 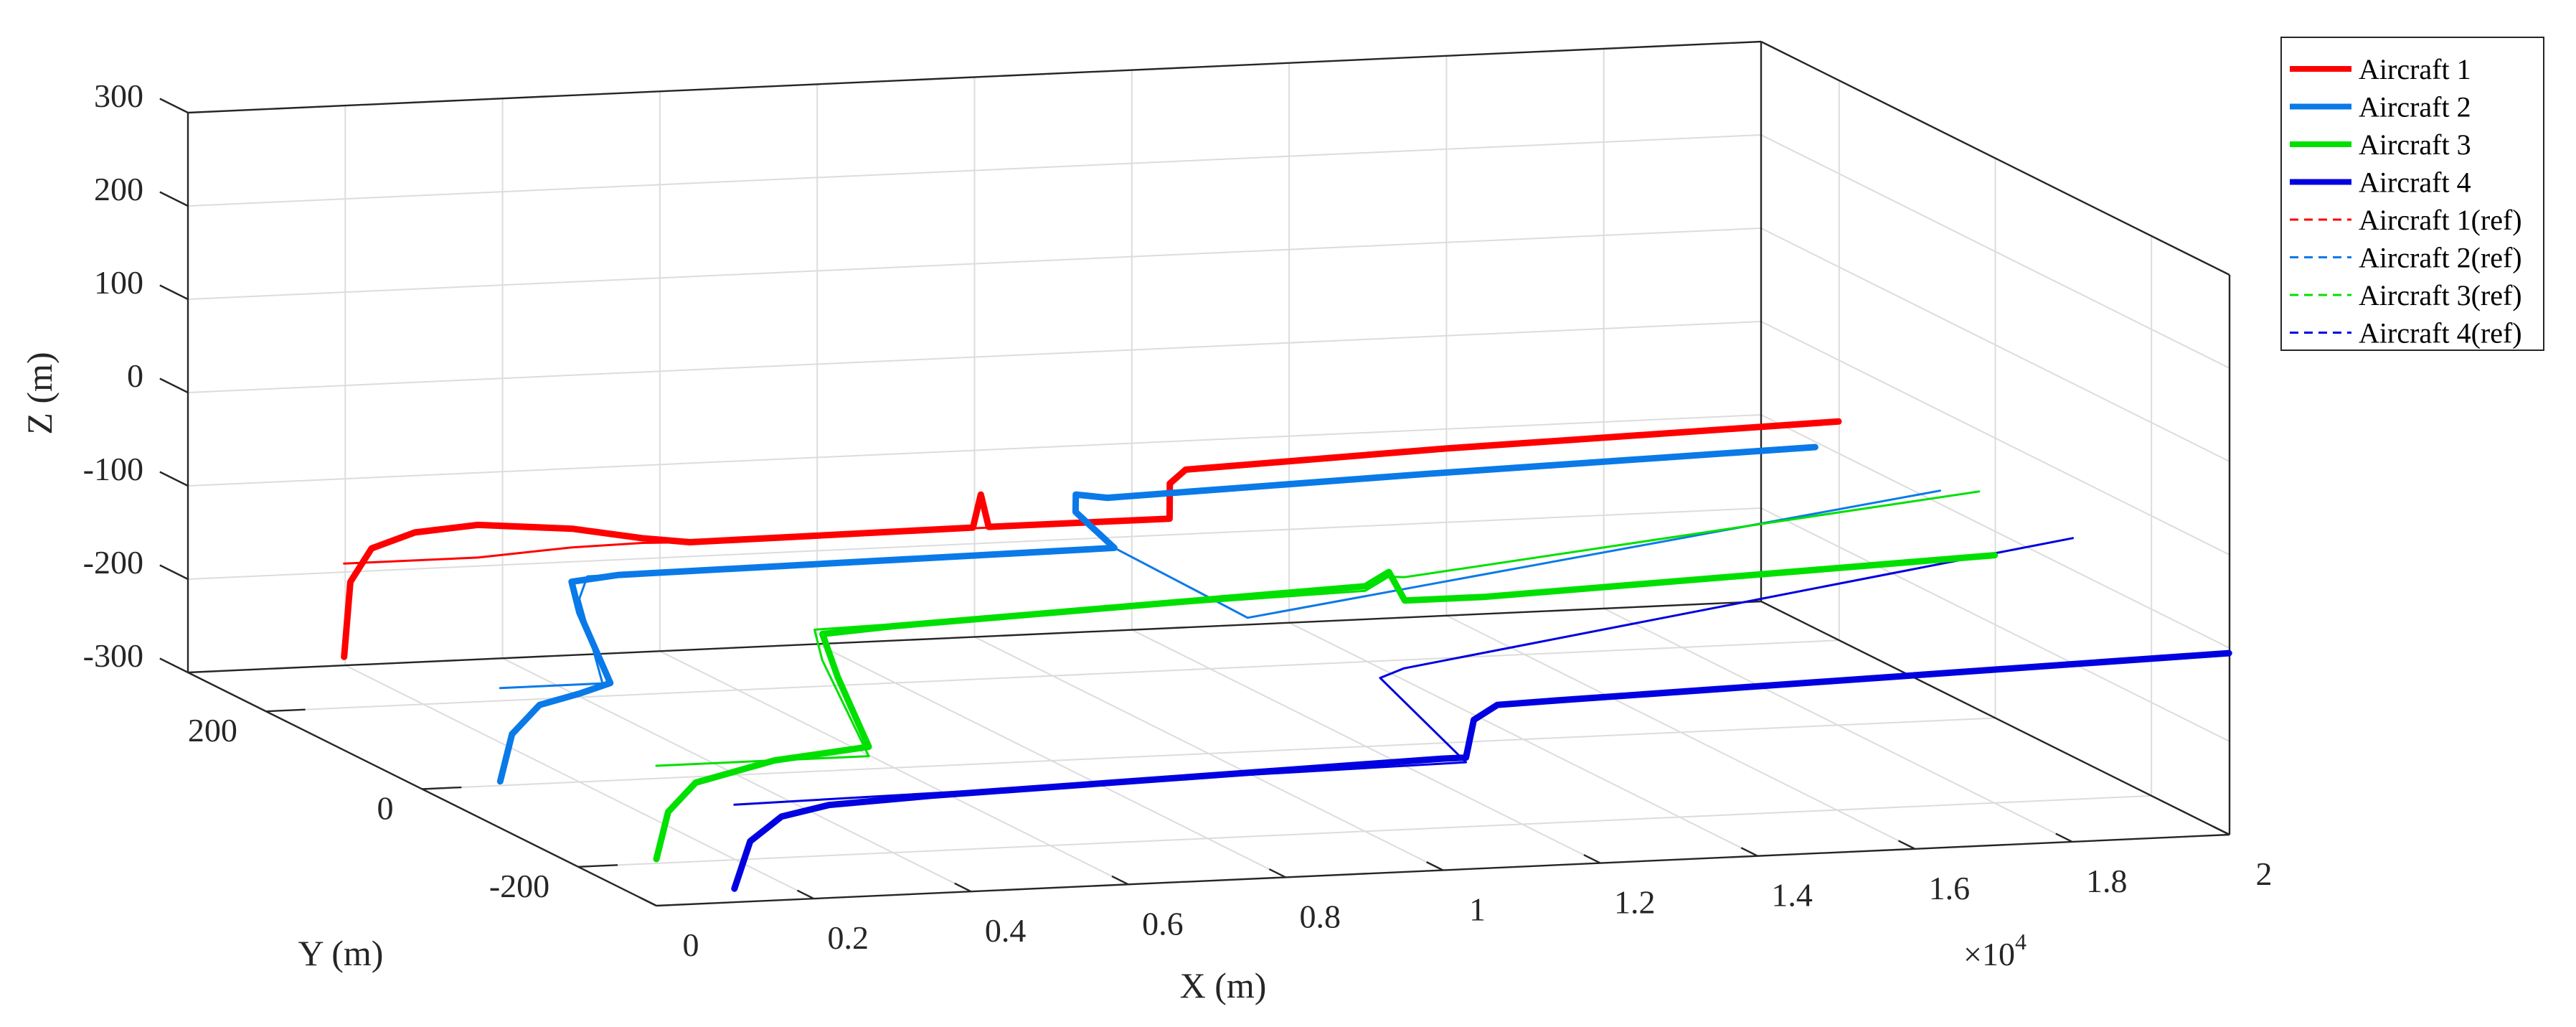 I want to click on x-tick-label: 0.2, so click(x=848, y=937).